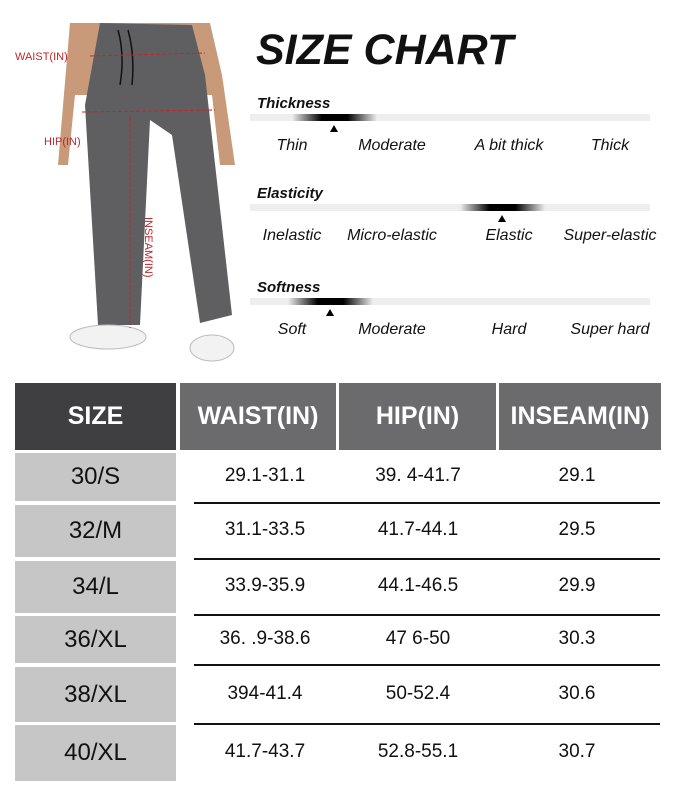 Image resolution: width=679 pixels, height=795 pixels. Describe the element at coordinates (108, 337) in the screenshot. I see `shoe-left` at that location.